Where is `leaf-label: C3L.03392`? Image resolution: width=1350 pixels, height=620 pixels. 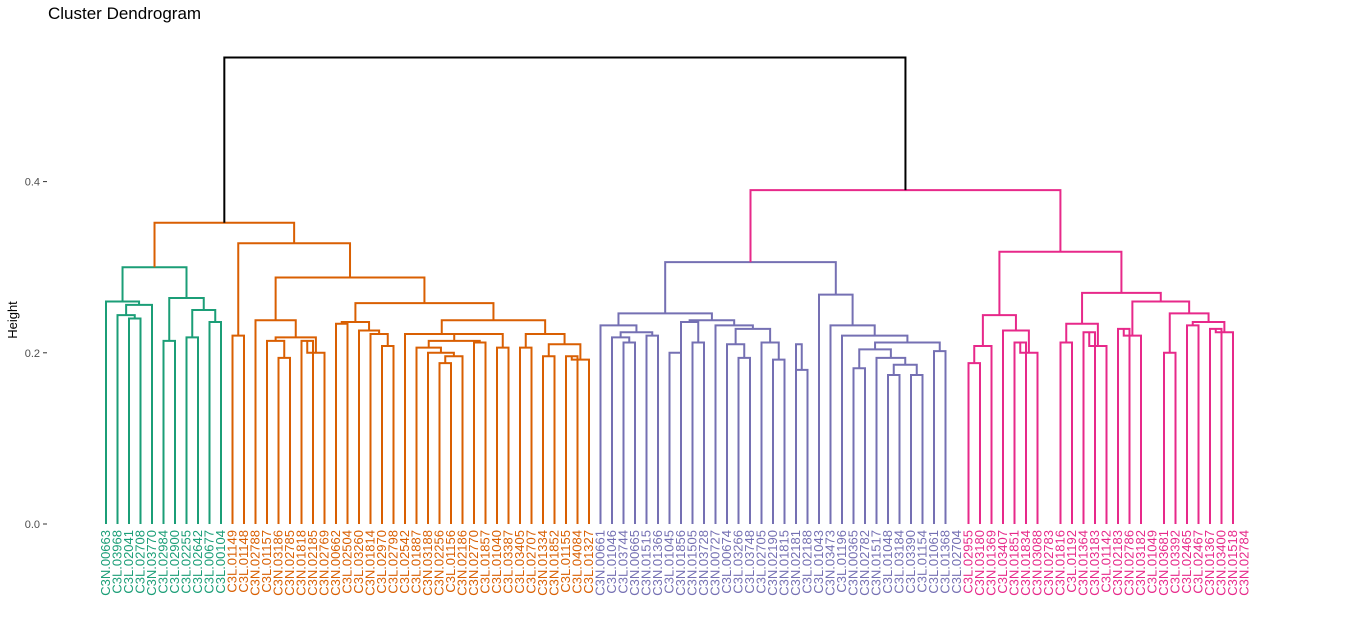 leaf-label: C3L.03392 is located at coordinates (1175, 562).